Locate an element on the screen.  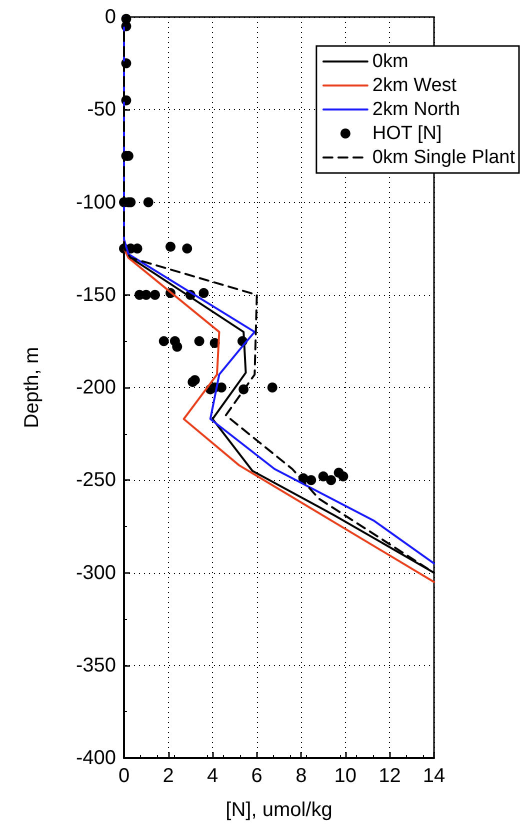
y-tick-label: 0 is located at coordinates (110, 17).